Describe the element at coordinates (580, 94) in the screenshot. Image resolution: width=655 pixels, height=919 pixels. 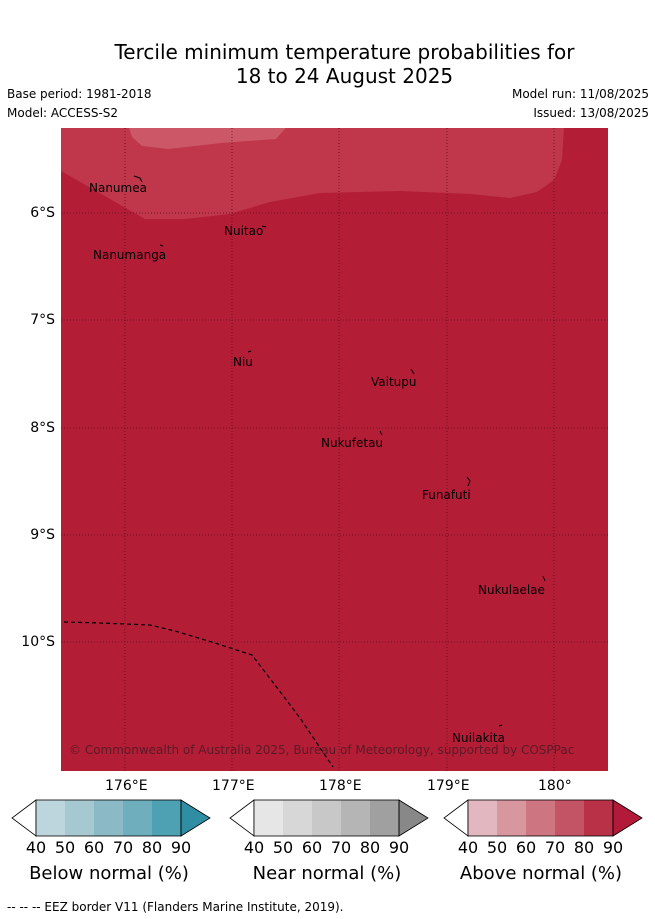
I see `model-run: Model run: 11/08/2025` at that location.